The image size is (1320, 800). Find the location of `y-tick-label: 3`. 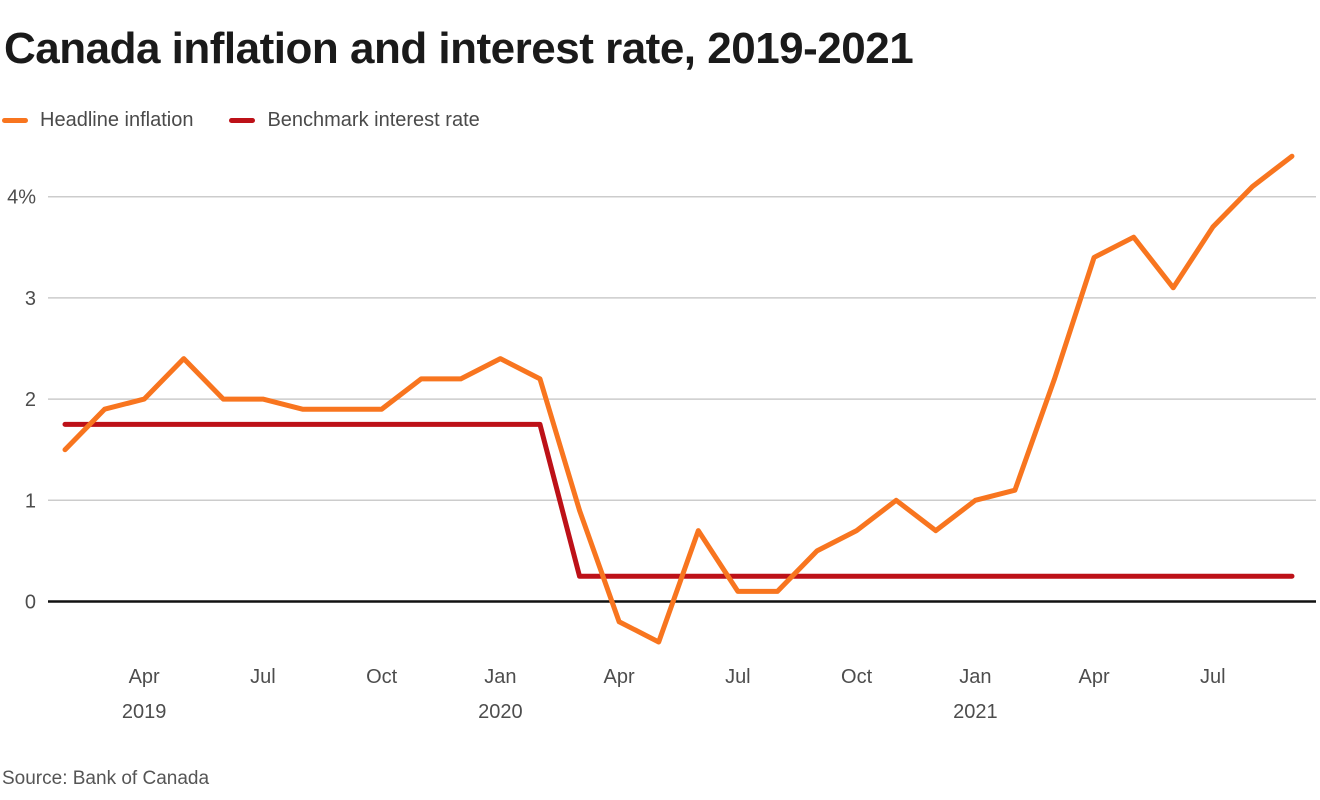

y-tick-label: 3 is located at coordinates (30, 299).